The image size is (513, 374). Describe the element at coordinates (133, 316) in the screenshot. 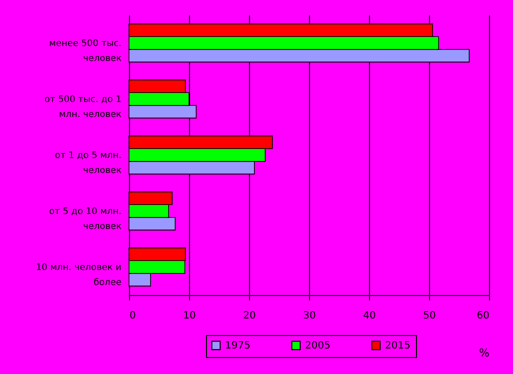

I see `x-tick-label: 0` at that location.